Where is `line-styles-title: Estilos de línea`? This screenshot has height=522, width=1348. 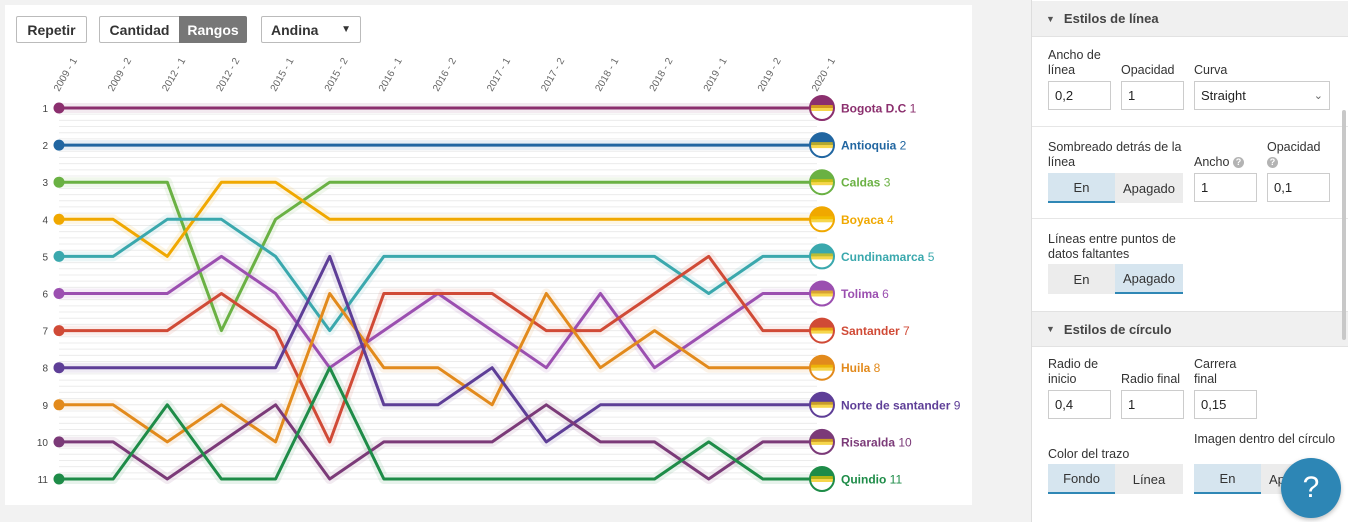 line-styles-title: Estilos de línea is located at coordinates (1111, 18).